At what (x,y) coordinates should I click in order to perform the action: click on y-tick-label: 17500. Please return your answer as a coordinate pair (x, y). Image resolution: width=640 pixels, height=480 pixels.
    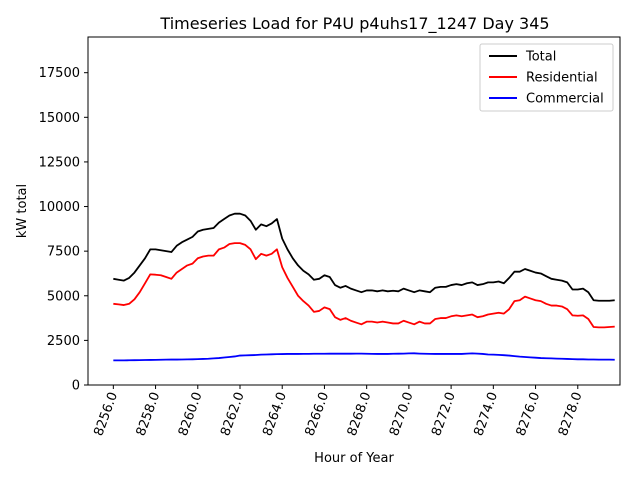
    Looking at the image, I should click on (59, 73).